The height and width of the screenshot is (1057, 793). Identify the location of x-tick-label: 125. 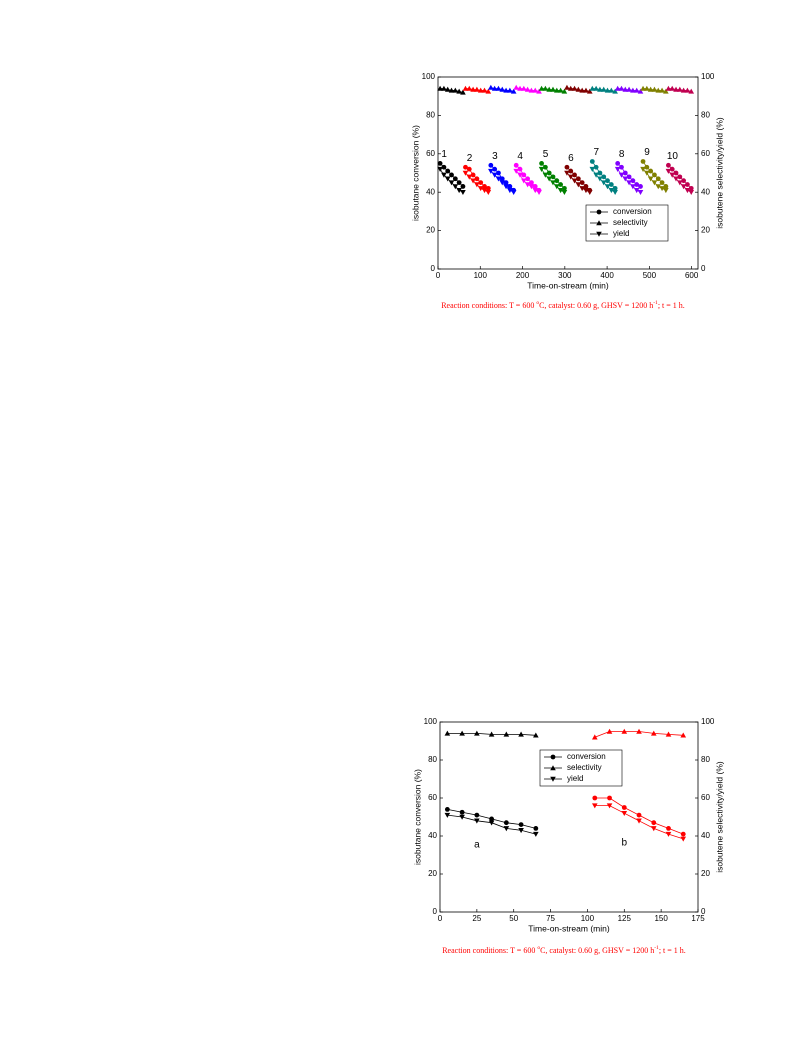
(625, 918).